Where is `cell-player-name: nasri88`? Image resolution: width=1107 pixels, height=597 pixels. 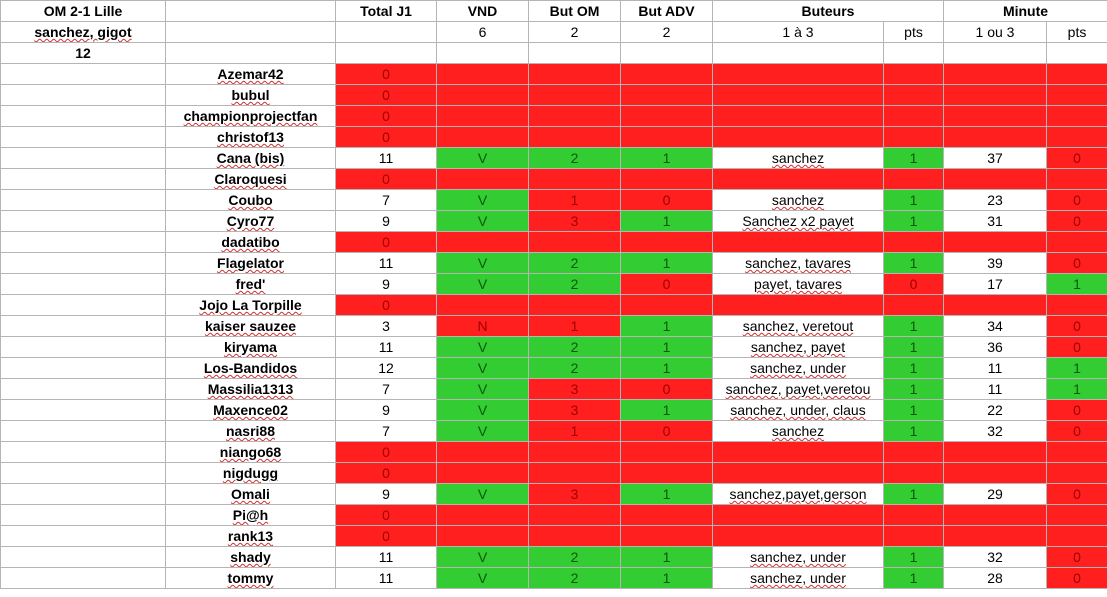 cell-player-name: nasri88 is located at coordinates (250, 431).